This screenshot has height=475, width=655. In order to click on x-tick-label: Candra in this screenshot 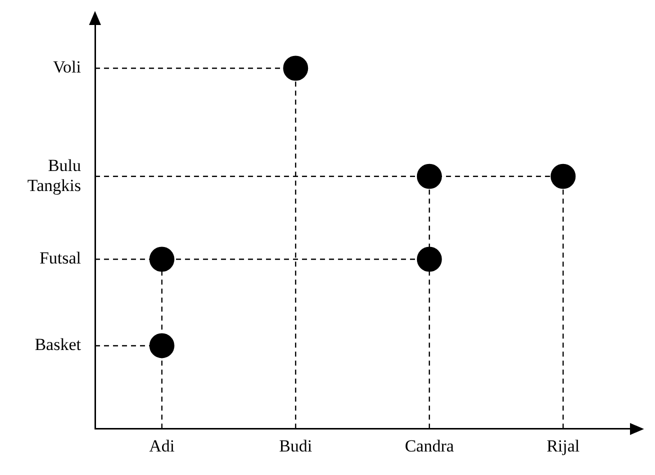, I will do `click(429, 446)`.